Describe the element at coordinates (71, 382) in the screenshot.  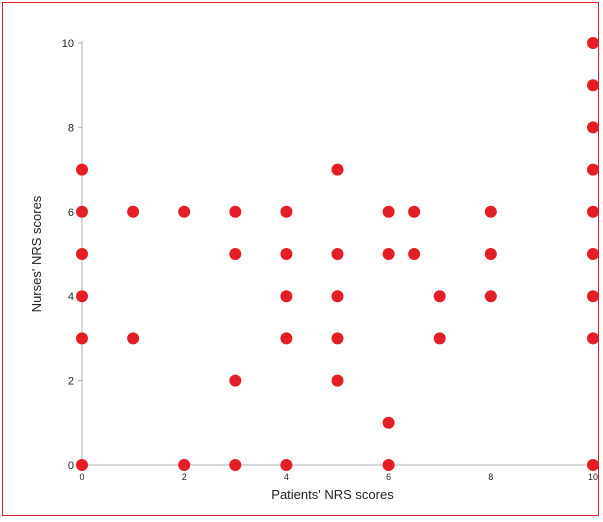
I see `y-tick-label: 2` at that location.